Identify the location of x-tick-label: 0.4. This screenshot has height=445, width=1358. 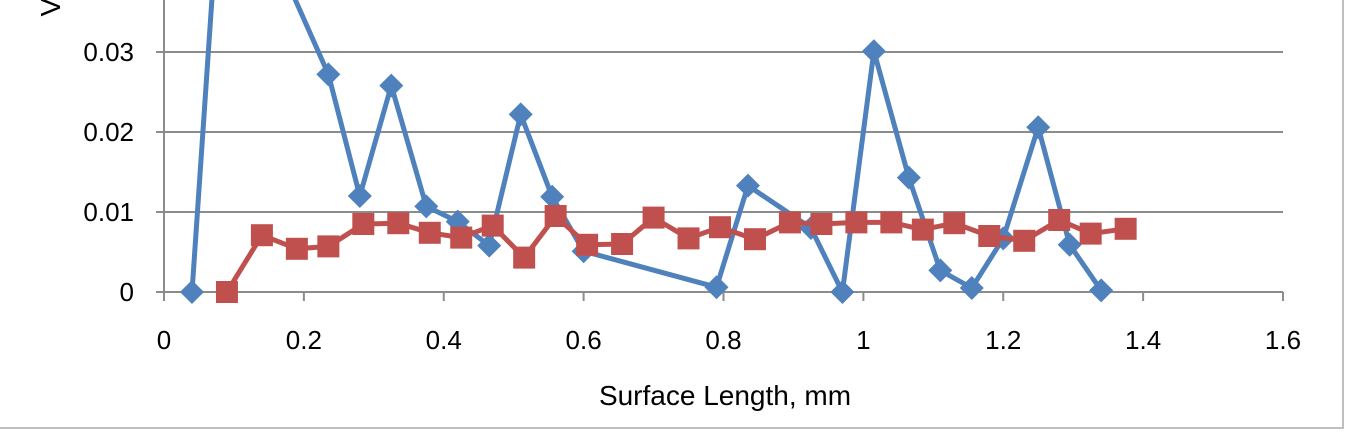
(444, 340).